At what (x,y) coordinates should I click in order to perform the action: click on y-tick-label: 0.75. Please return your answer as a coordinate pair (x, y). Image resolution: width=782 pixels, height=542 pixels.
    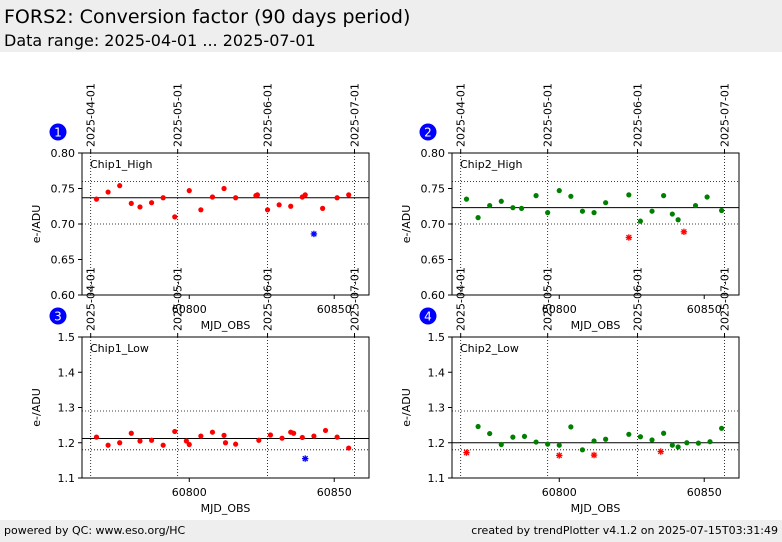
    Looking at the image, I should click on (63, 189).